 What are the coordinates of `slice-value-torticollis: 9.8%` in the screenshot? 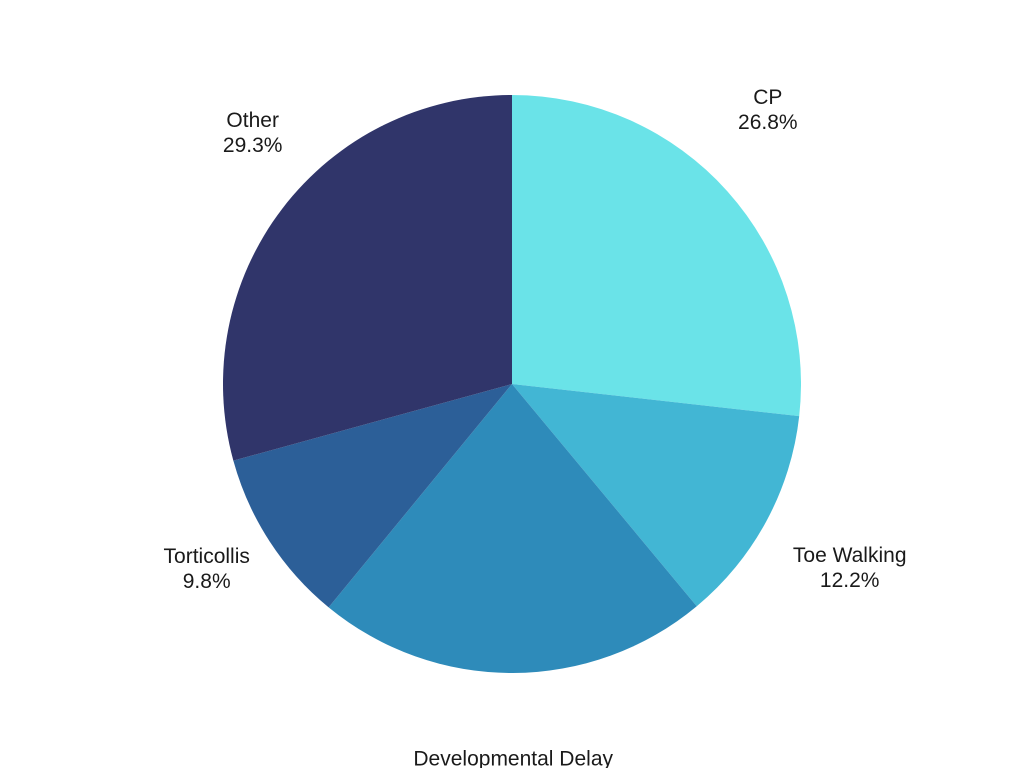 It's located at (207, 581).